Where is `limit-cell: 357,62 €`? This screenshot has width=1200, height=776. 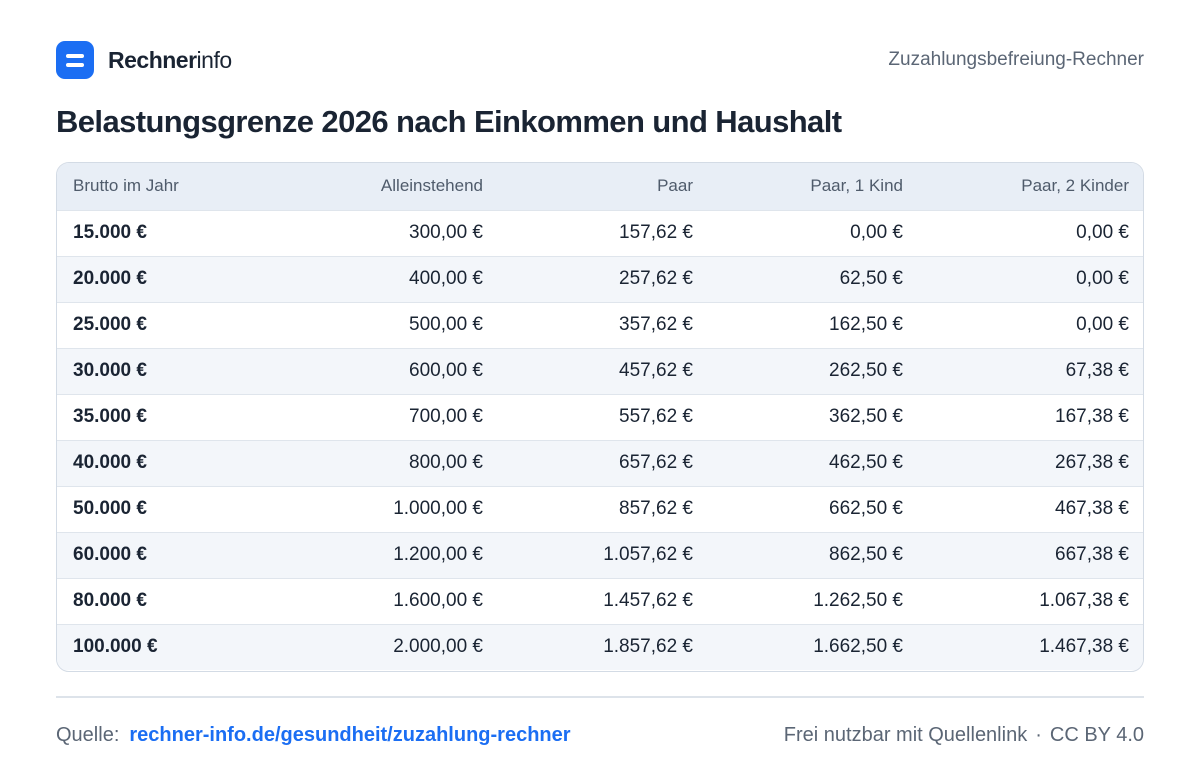 limit-cell: 357,62 € is located at coordinates (604, 324).